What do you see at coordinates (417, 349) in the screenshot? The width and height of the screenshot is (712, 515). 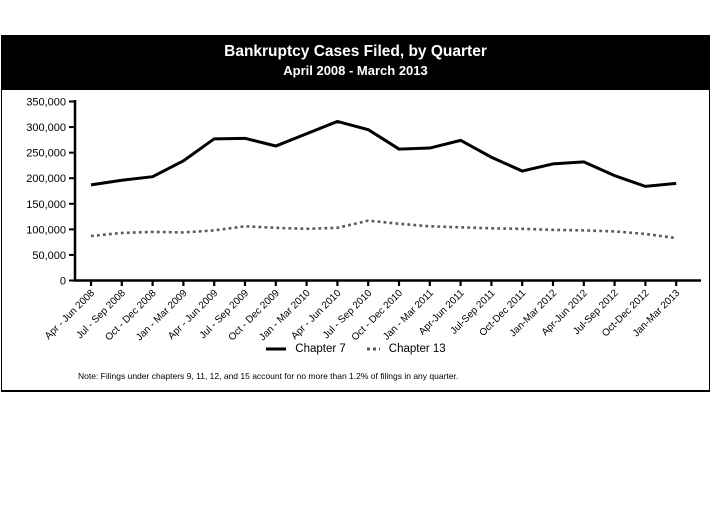 I see `legend-label-chapter13: Chapter 13` at bounding box center [417, 349].